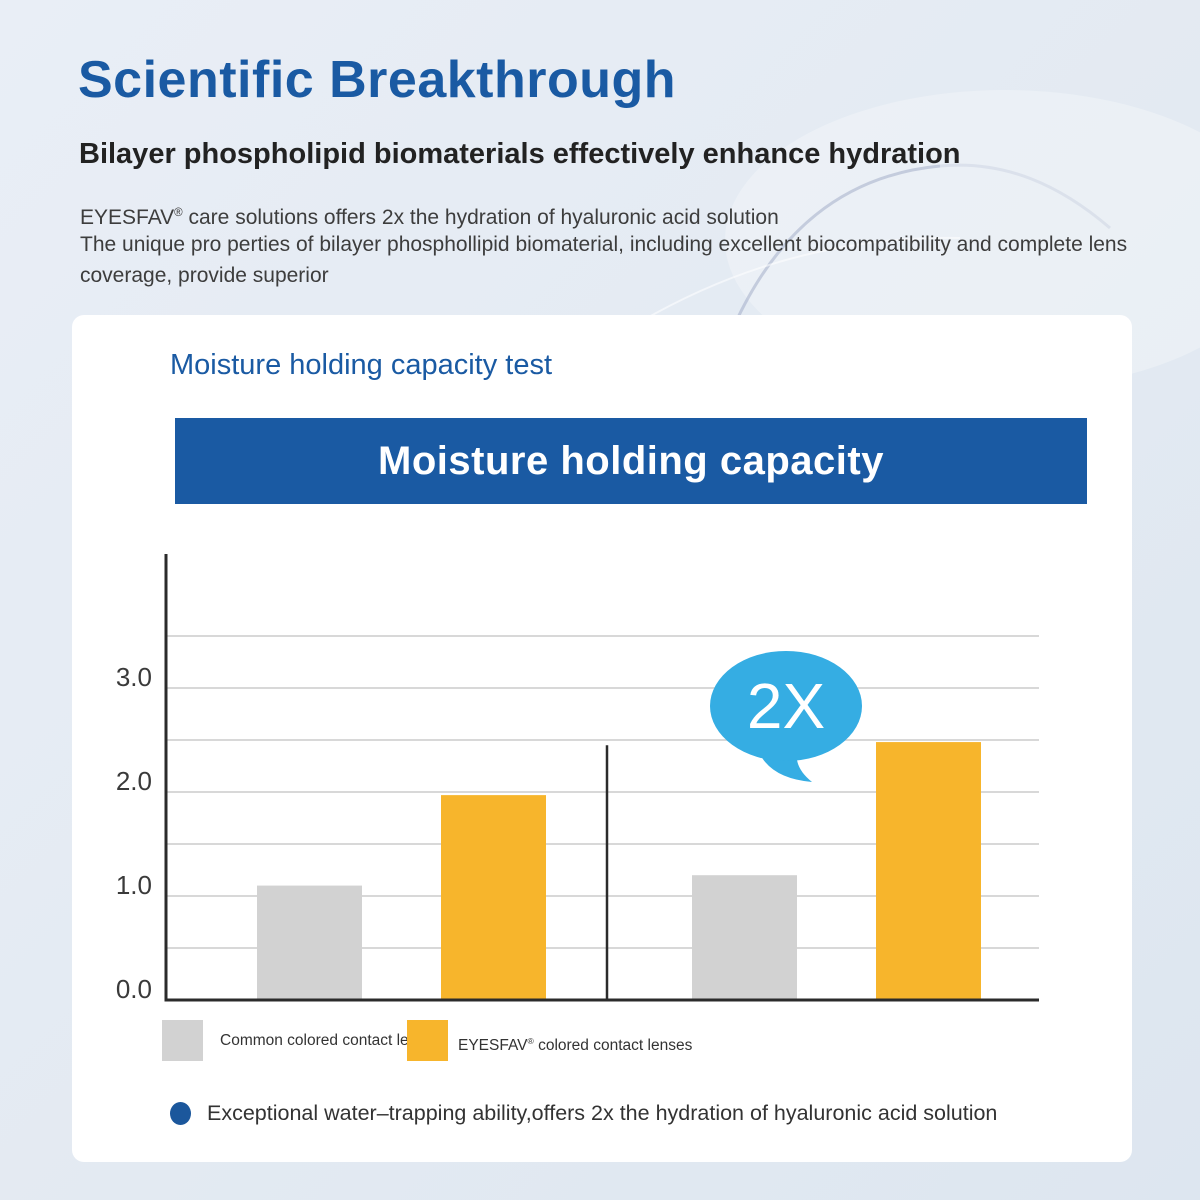  What do you see at coordinates (493, 1046) in the screenshot?
I see `legend-brand-name: EYESFAV` at bounding box center [493, 1046].